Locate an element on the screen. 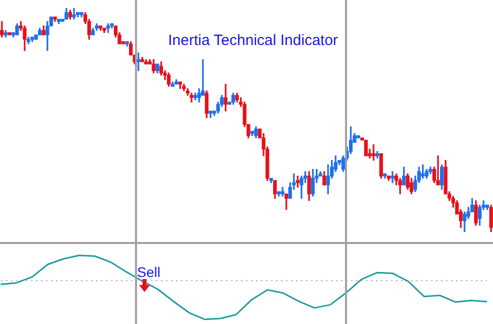  annotation: Sell is located at coordinates (148, 272).